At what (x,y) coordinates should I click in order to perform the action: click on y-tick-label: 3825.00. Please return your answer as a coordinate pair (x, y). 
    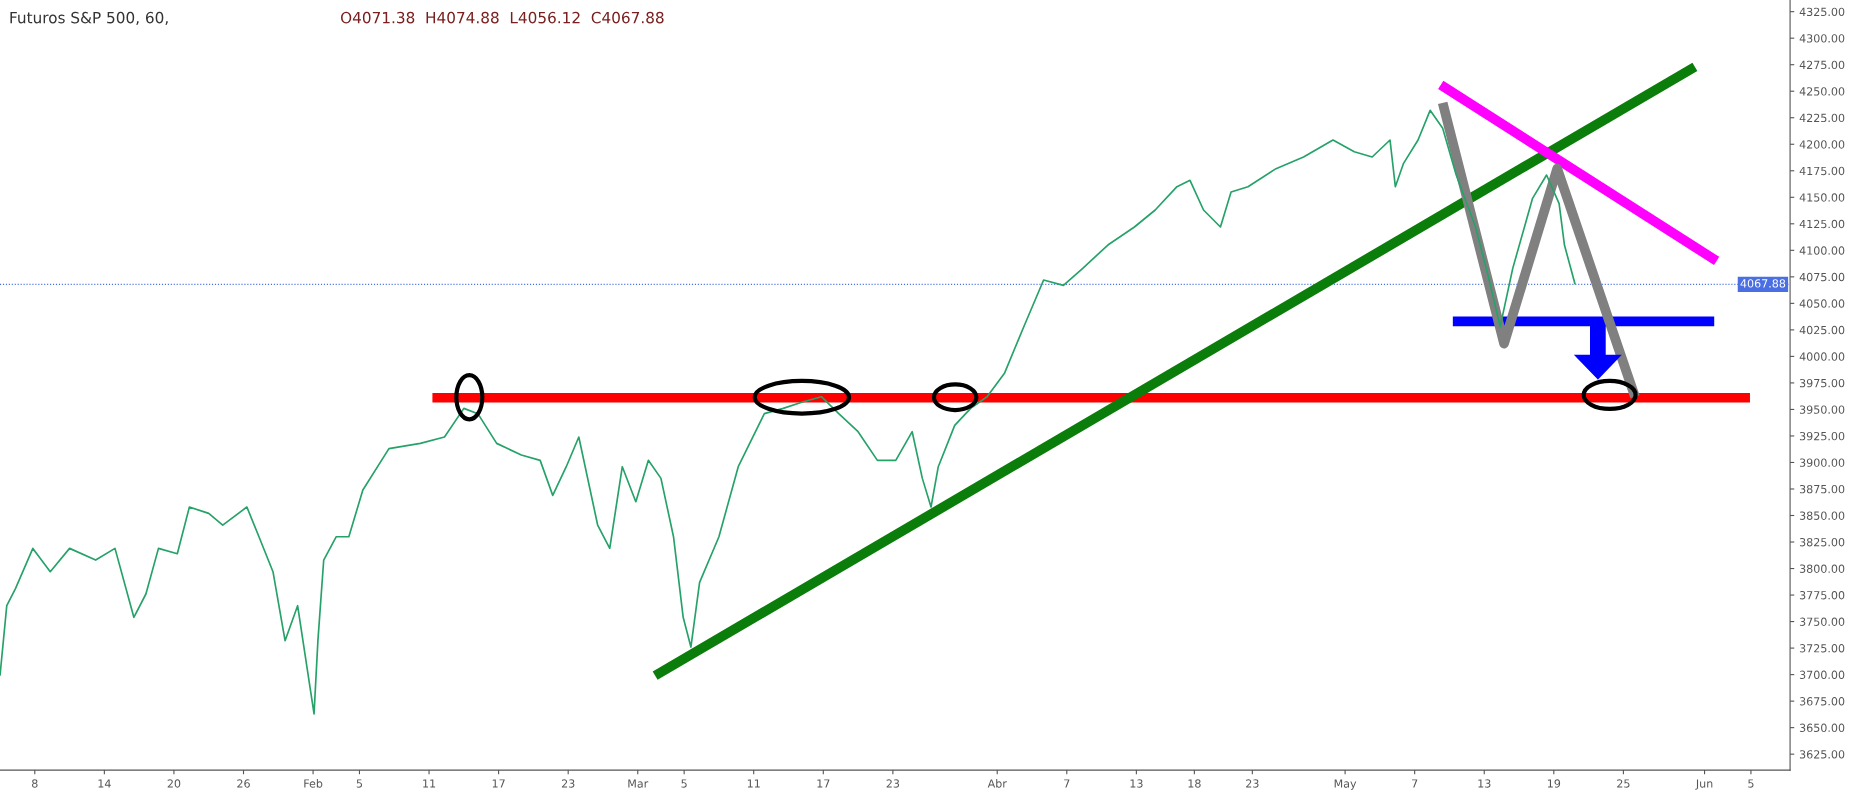
    Looking at the image, I should click on (1822, 542).